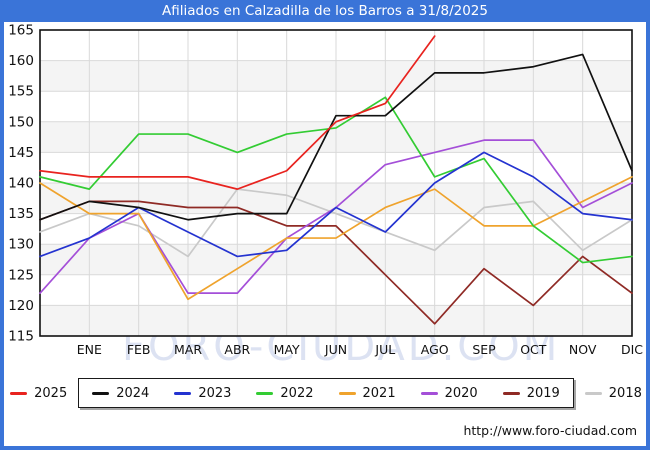 The width and height of the screenshot is (650, 450). I want to click on x-axis-label: ABR, so click(237, 349).